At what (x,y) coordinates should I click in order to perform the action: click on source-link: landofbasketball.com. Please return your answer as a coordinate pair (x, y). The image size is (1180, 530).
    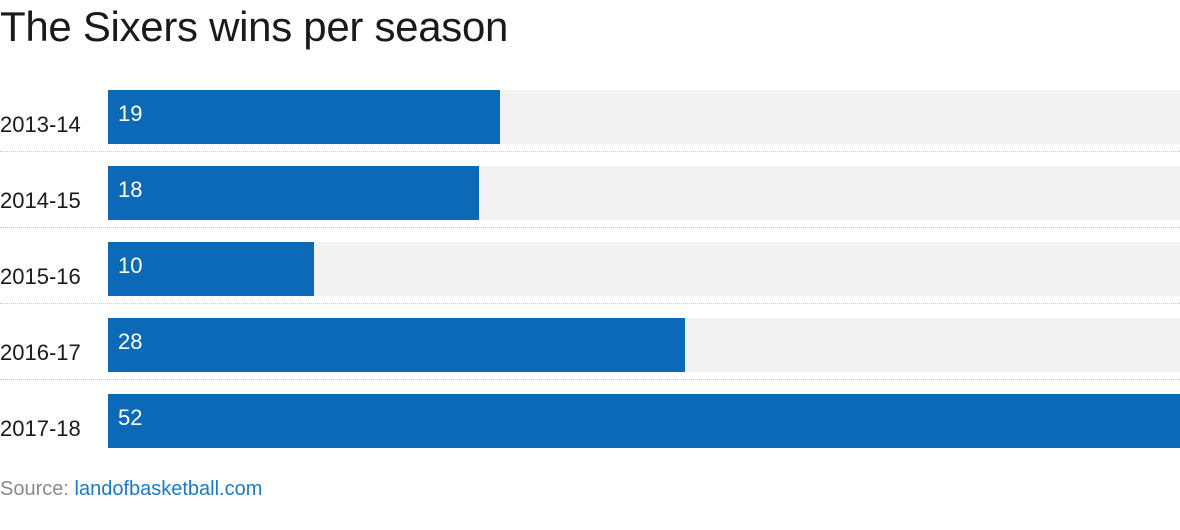
    Looking at the image, I should click on (168, 489).